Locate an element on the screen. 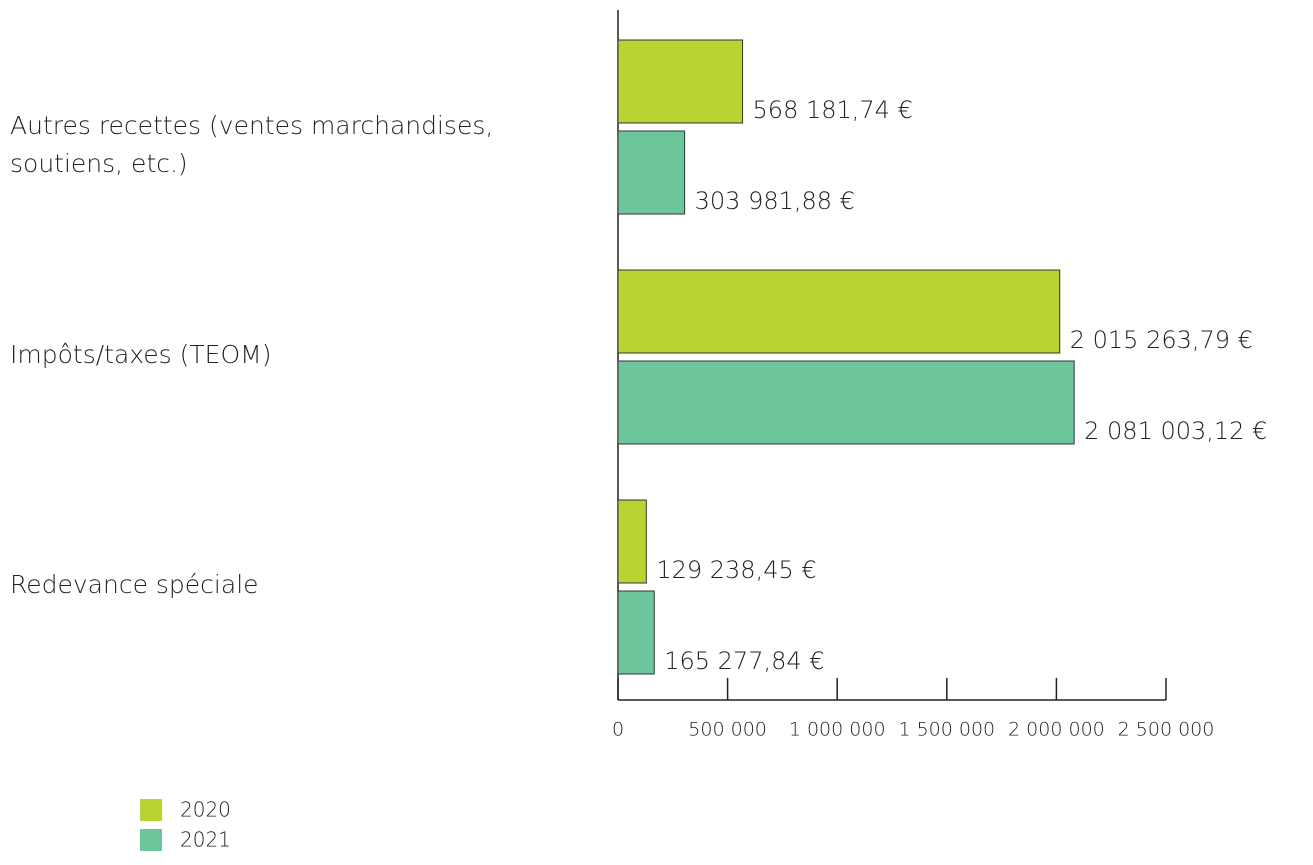 This screenshot has height=865, width=1313. value-label: 2 015 263,79 € is located at coordinates (1161, 340).